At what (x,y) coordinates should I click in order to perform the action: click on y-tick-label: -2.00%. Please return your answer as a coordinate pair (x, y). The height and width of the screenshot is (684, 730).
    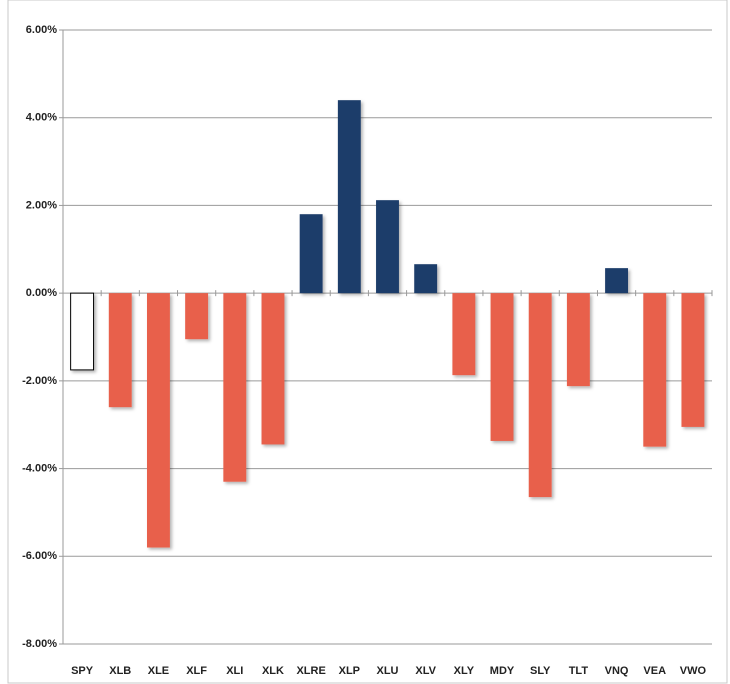
    Looking at the image, I should click on (39, 381).